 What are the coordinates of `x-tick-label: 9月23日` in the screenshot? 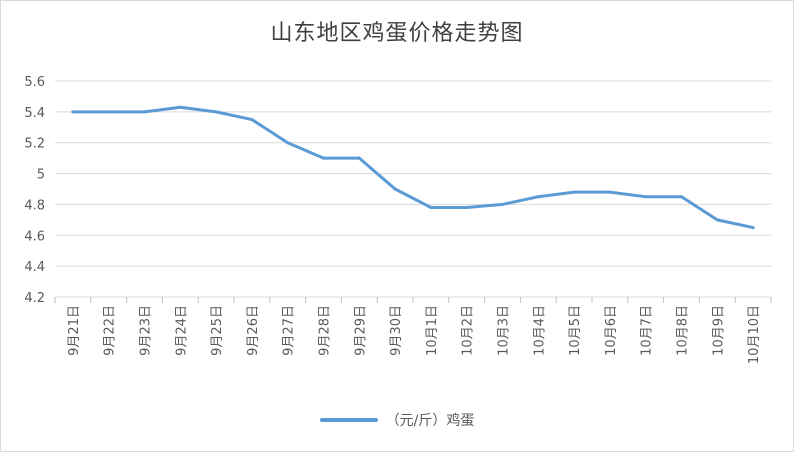 It's located at (146, 330).